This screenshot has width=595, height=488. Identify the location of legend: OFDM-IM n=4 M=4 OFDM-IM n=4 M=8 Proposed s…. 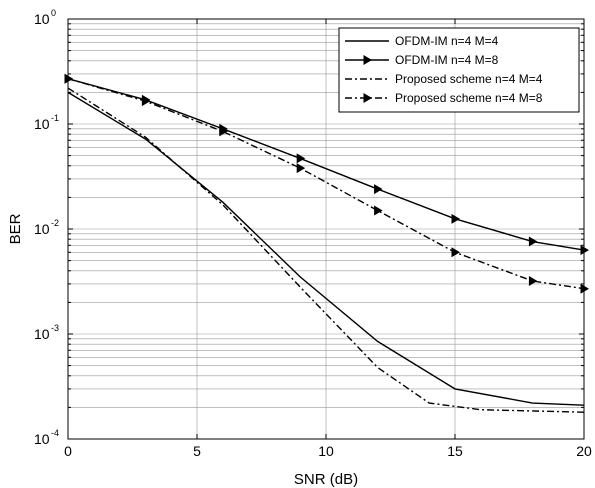
(459, 70).